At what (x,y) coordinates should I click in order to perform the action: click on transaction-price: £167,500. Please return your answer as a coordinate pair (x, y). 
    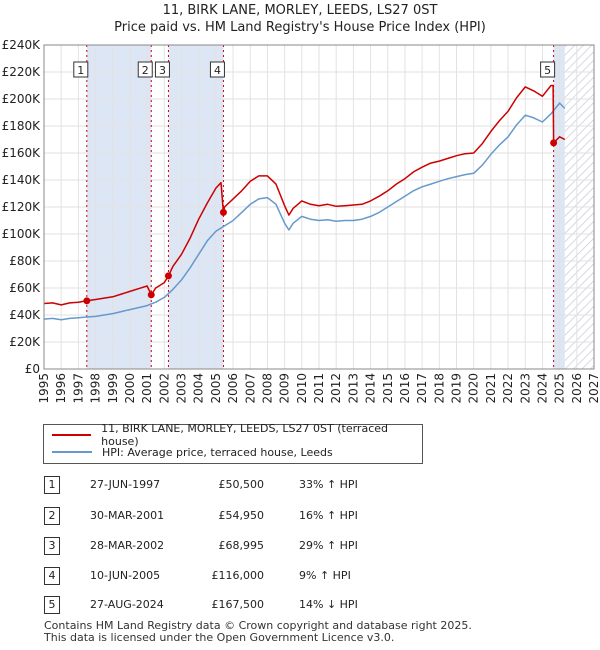
    Looking at the image, I should click on (238, 604).